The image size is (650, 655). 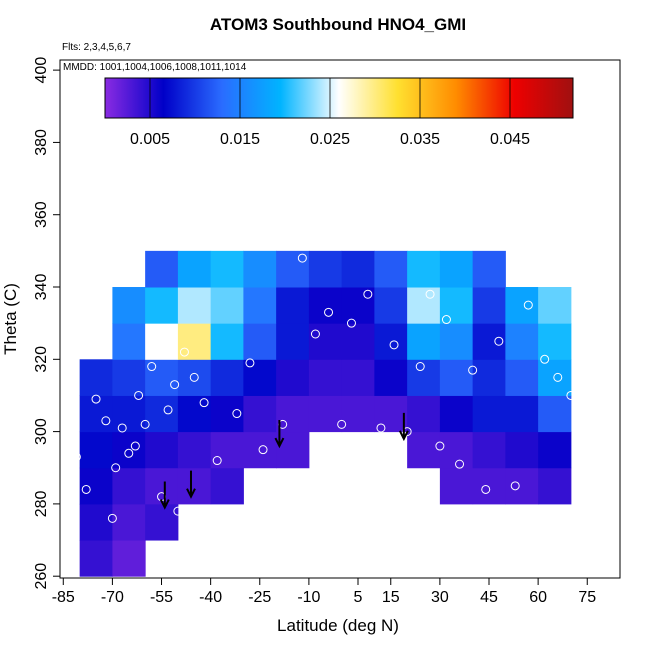 I want to click on y-axis-label: Theta (C), so click(x=10, y=319).